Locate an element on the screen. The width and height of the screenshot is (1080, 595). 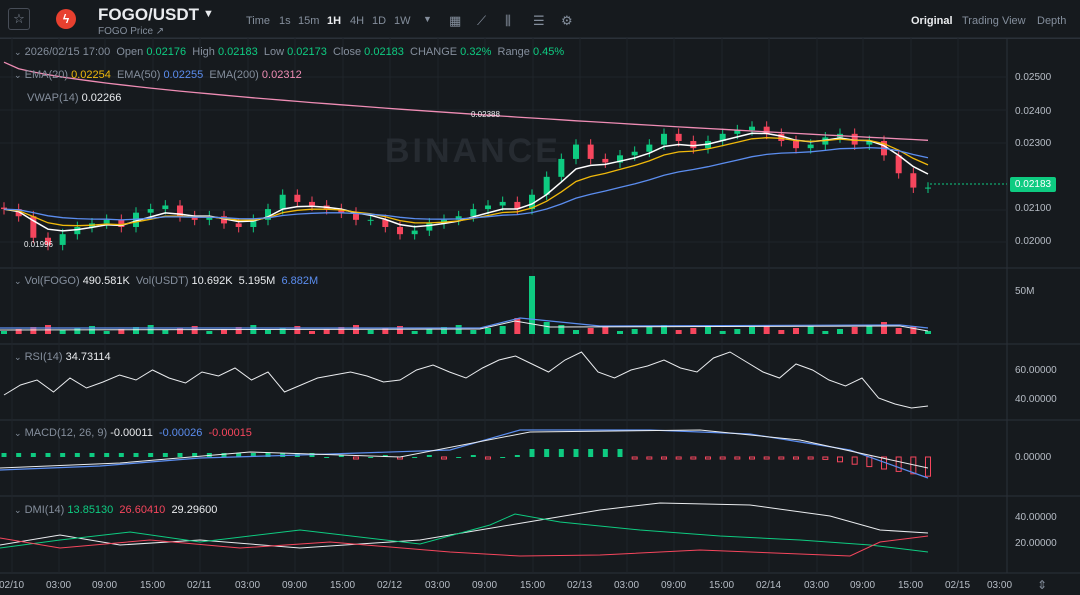
time-tick: 03:00 is located at coordinates (248, 585).